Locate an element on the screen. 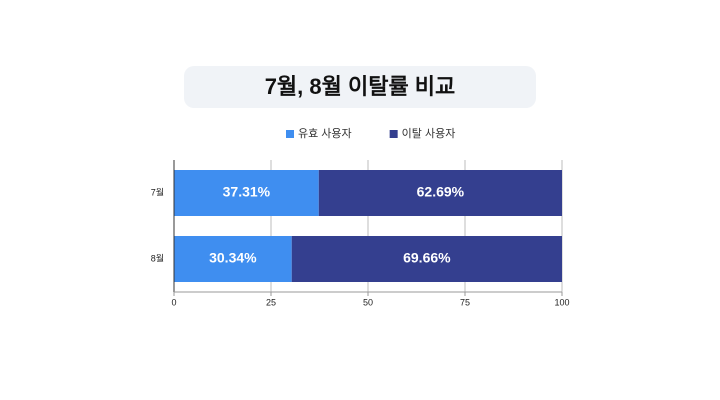 This screenshot has width=720, height=400. title-box is located at coordinates (360, 87).